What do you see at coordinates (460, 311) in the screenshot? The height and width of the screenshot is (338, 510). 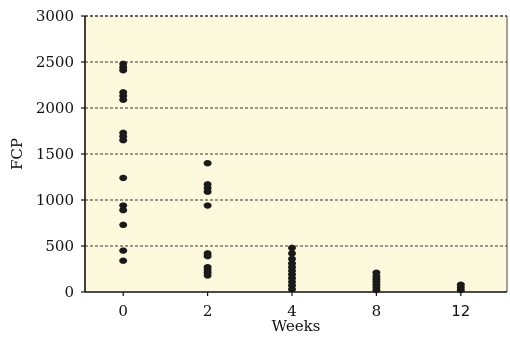 I see `x-tick-label: 12` at bounding box center [460, 311].